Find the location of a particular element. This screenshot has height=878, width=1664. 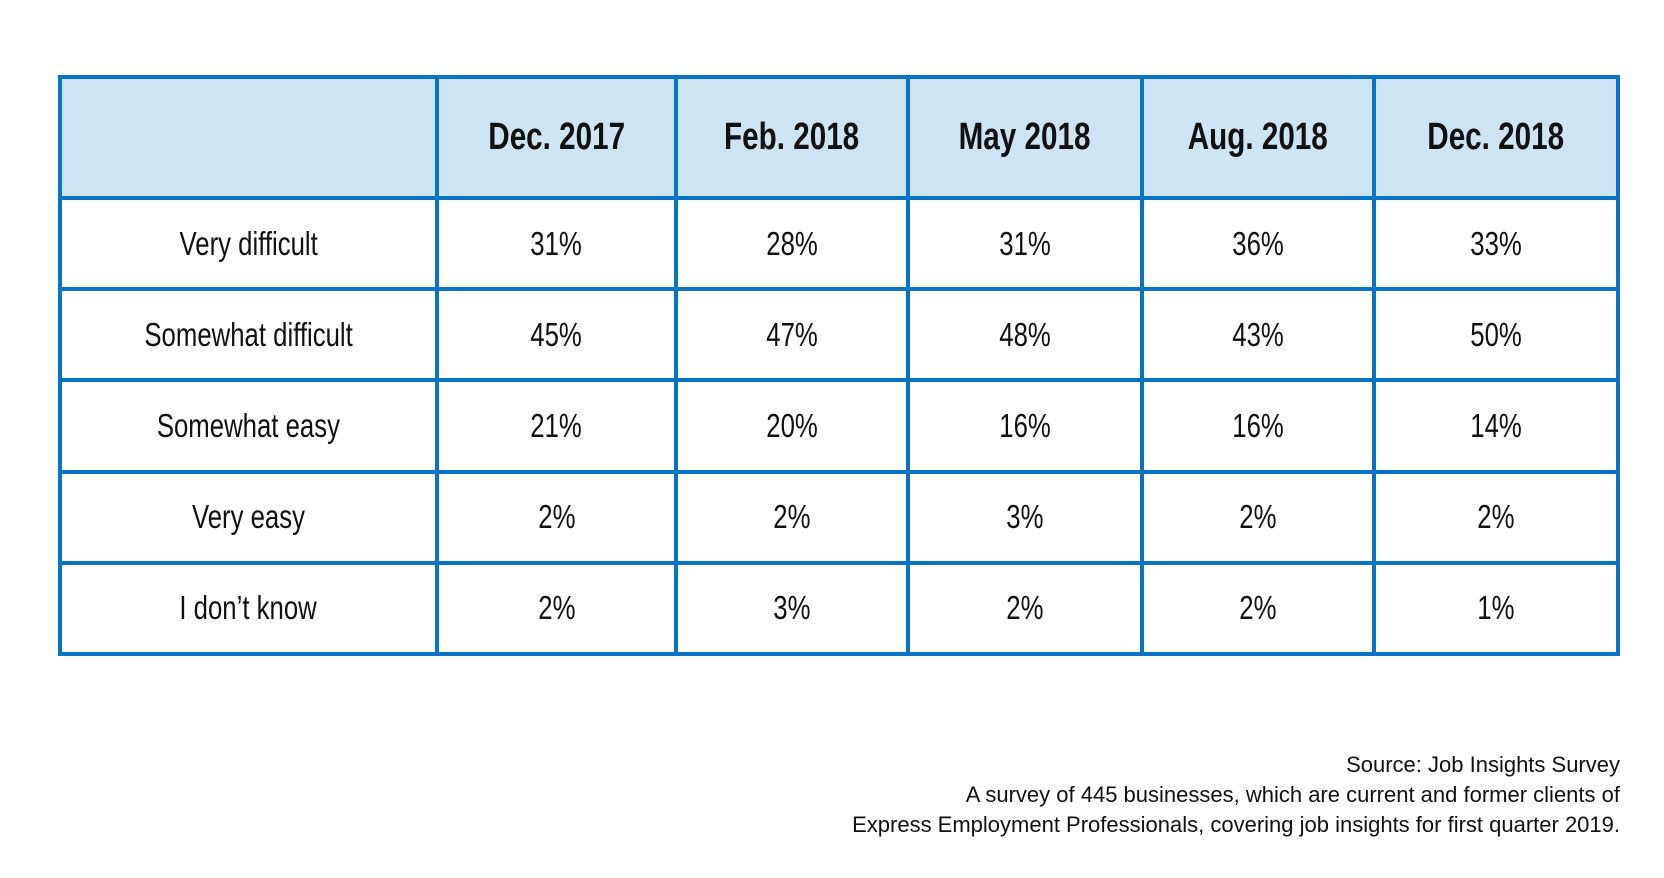

value-cell-text: 1% is located at coordinates (1496, 608).